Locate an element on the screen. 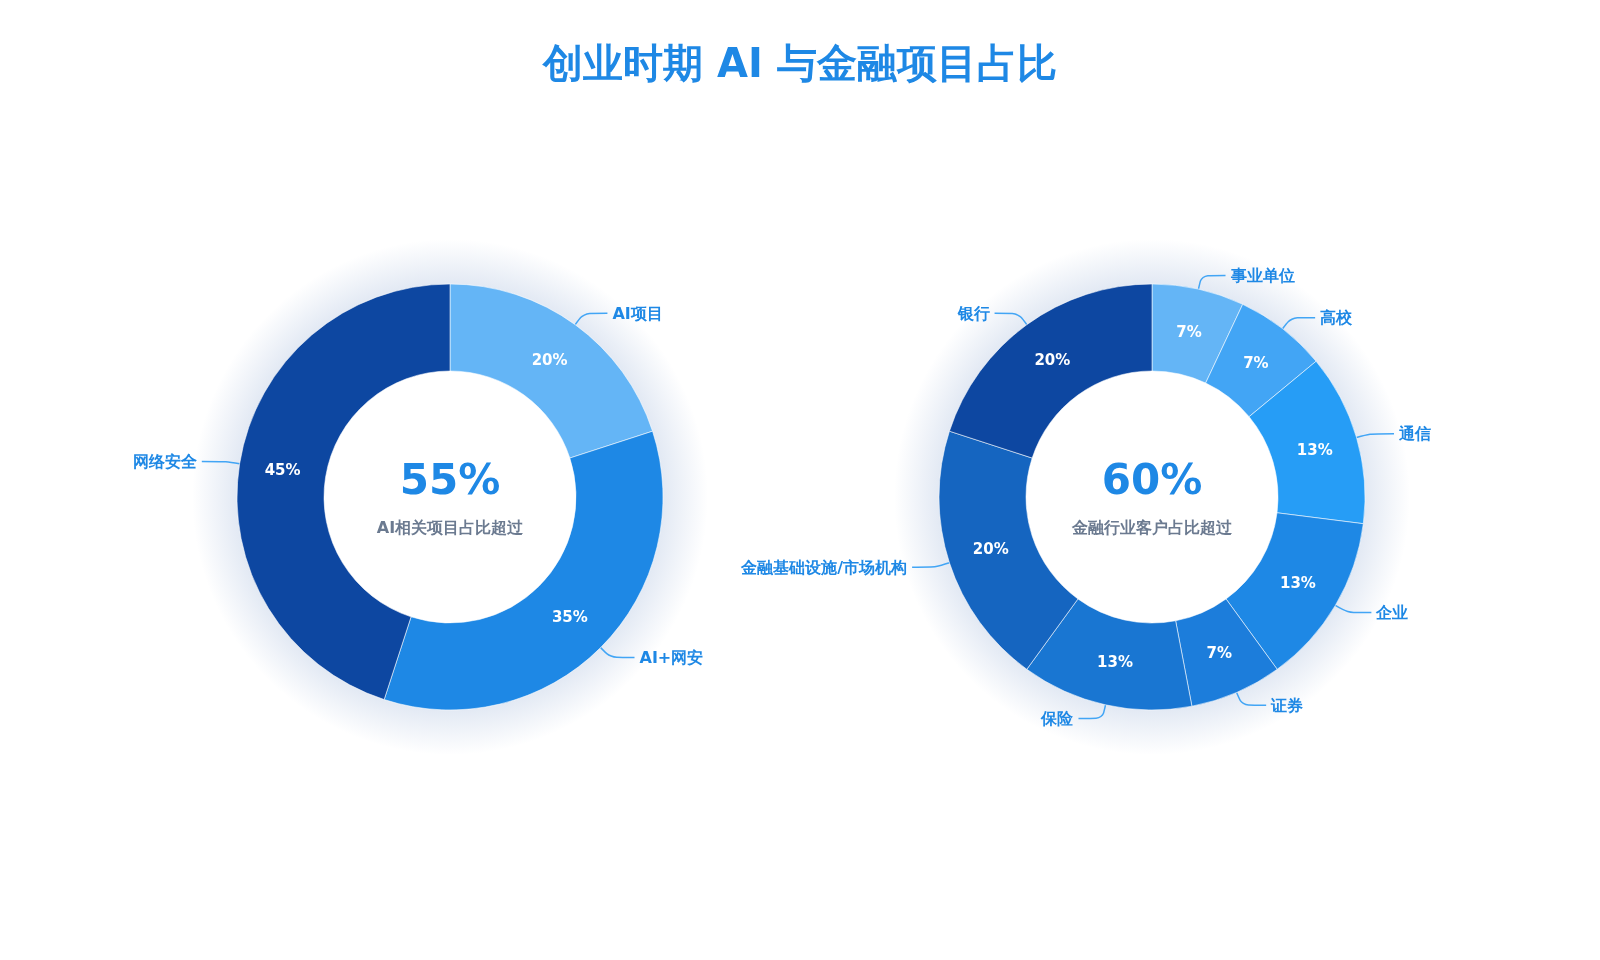 The image size is (1600, 960). slice-label: 事业单位 is located at coordinates (1262, 275).